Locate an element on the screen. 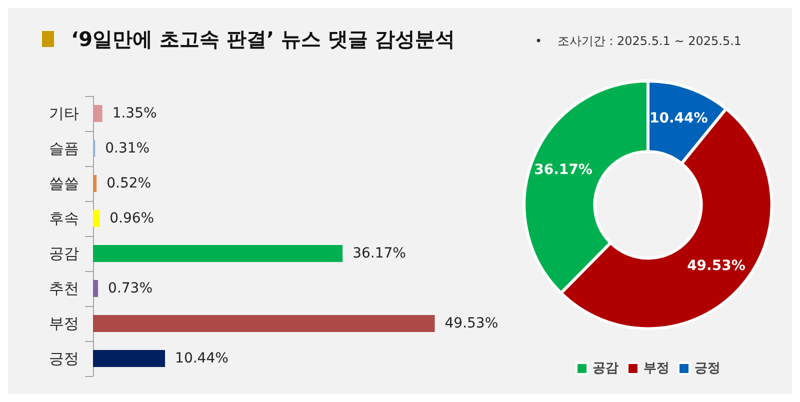 The width and height of the screenshot is (800, 402). y-tick-label: 기타 is located at coordinates (64, 113).